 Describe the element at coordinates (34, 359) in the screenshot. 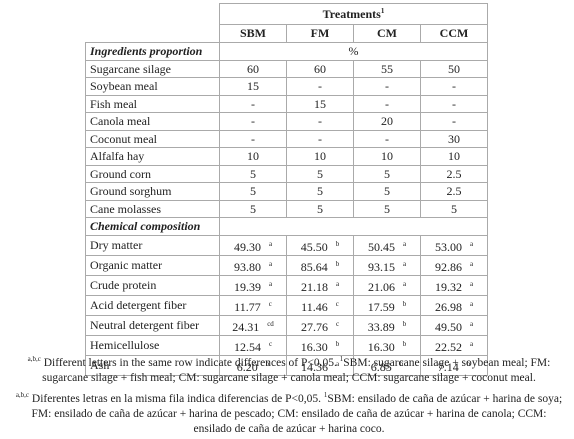

I see `footnote-sup: a,b,c` at that location.